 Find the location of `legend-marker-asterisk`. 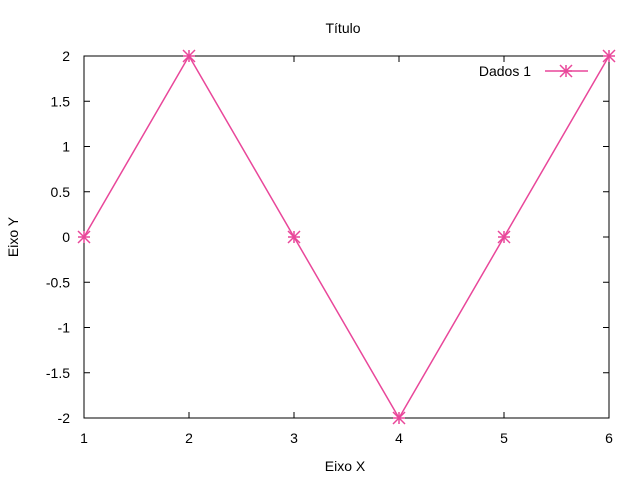

legend-marker-asterisk is located at coordinates (566, 71).